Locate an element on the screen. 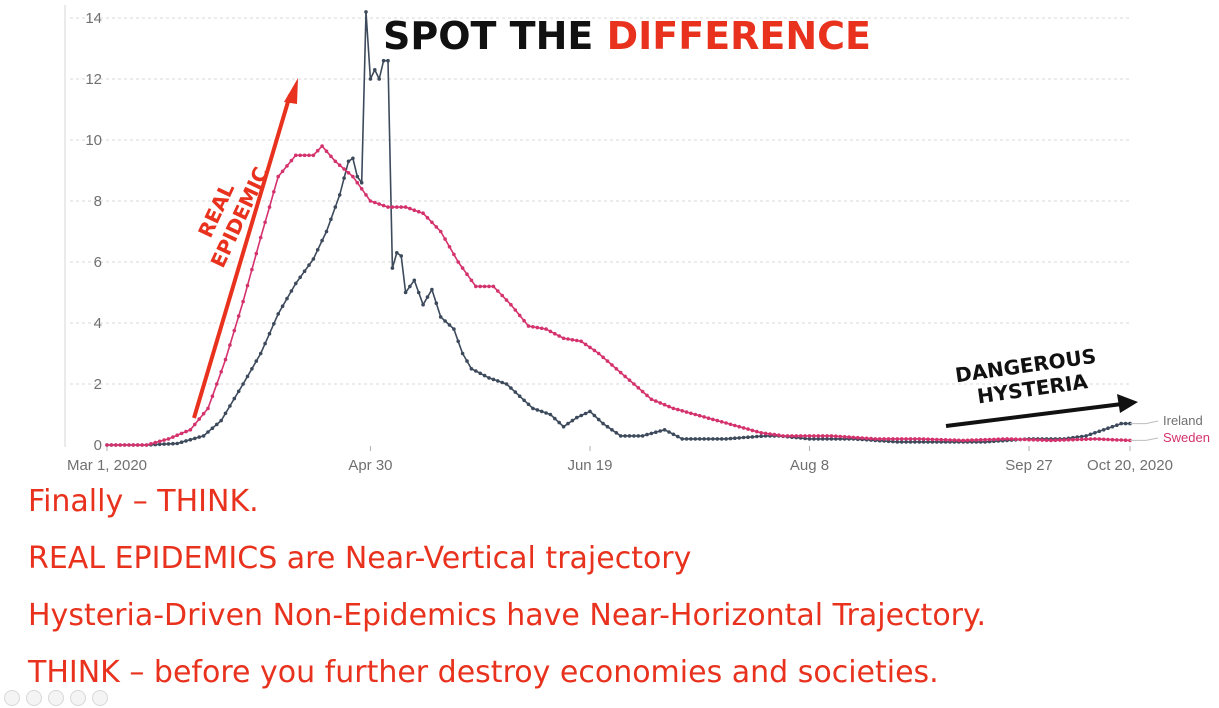  x-tick-label: Apr 30 is located at coordinates (370, 465).